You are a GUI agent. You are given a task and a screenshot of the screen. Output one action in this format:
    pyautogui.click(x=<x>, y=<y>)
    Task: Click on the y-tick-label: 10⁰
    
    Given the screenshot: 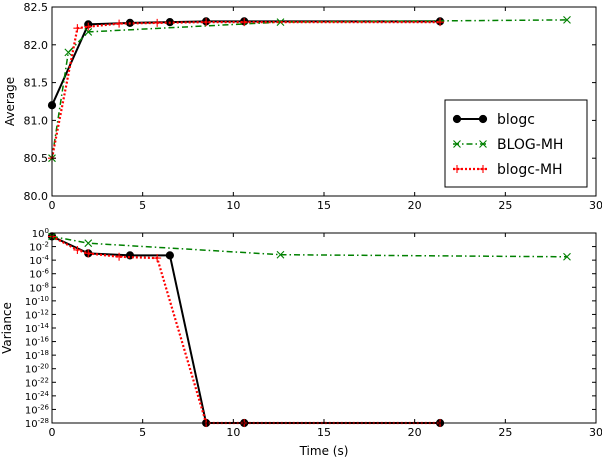 What is the action you would take?
    pyautogui.click(x=40, y=233)
    